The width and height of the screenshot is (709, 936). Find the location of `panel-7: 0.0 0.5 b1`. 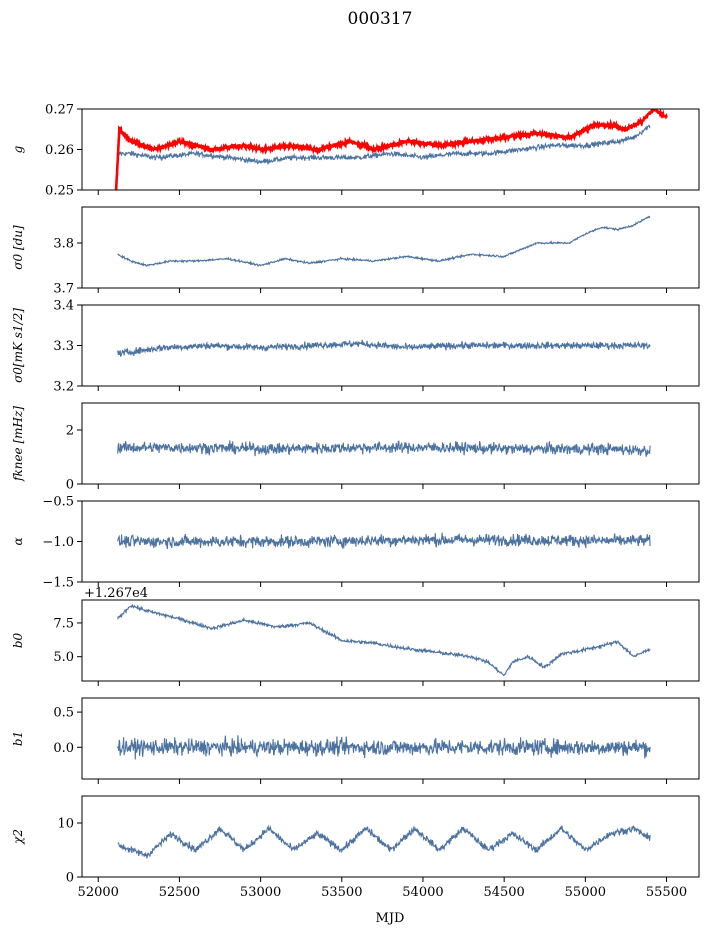

panel-7: 0.0 0.5 b1 is located at coordinates (355, 740).